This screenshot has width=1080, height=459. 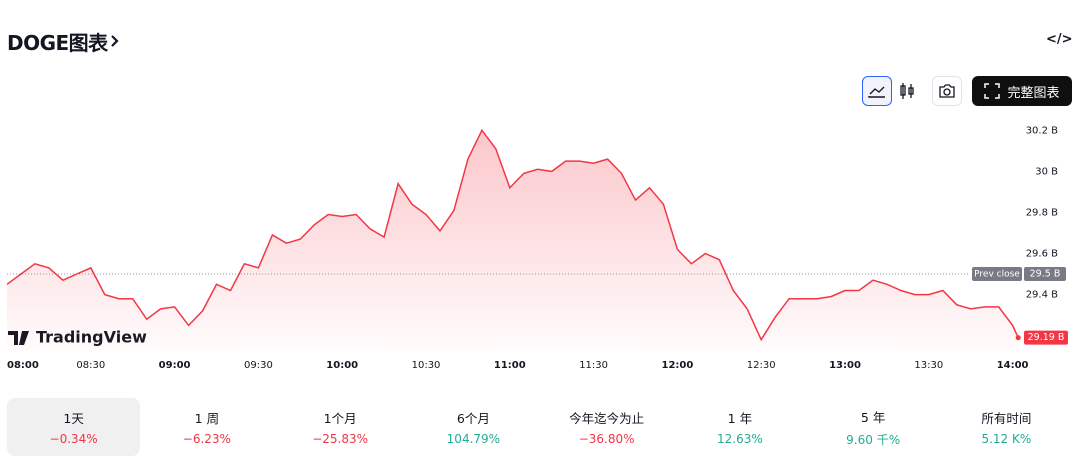 I want to click on line-chart-button, so click(x=877, y=91).